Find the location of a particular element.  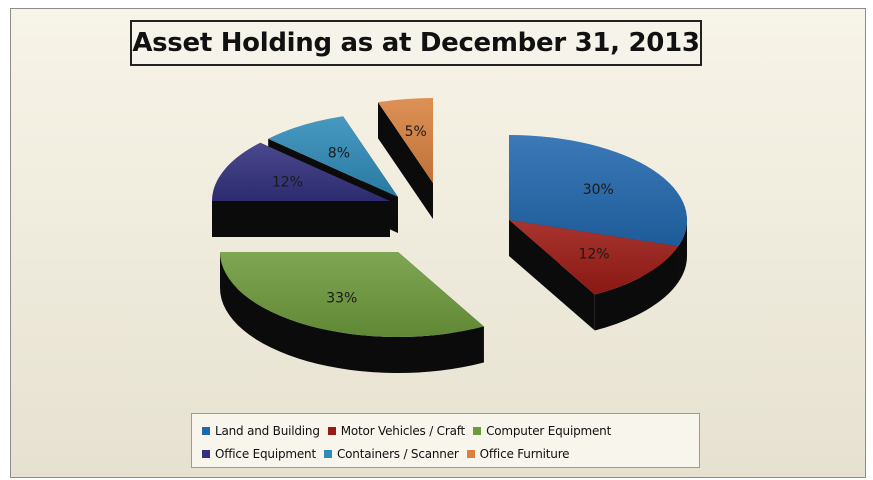

legend-item: Office Furniture is located at coordinates (518, 454).